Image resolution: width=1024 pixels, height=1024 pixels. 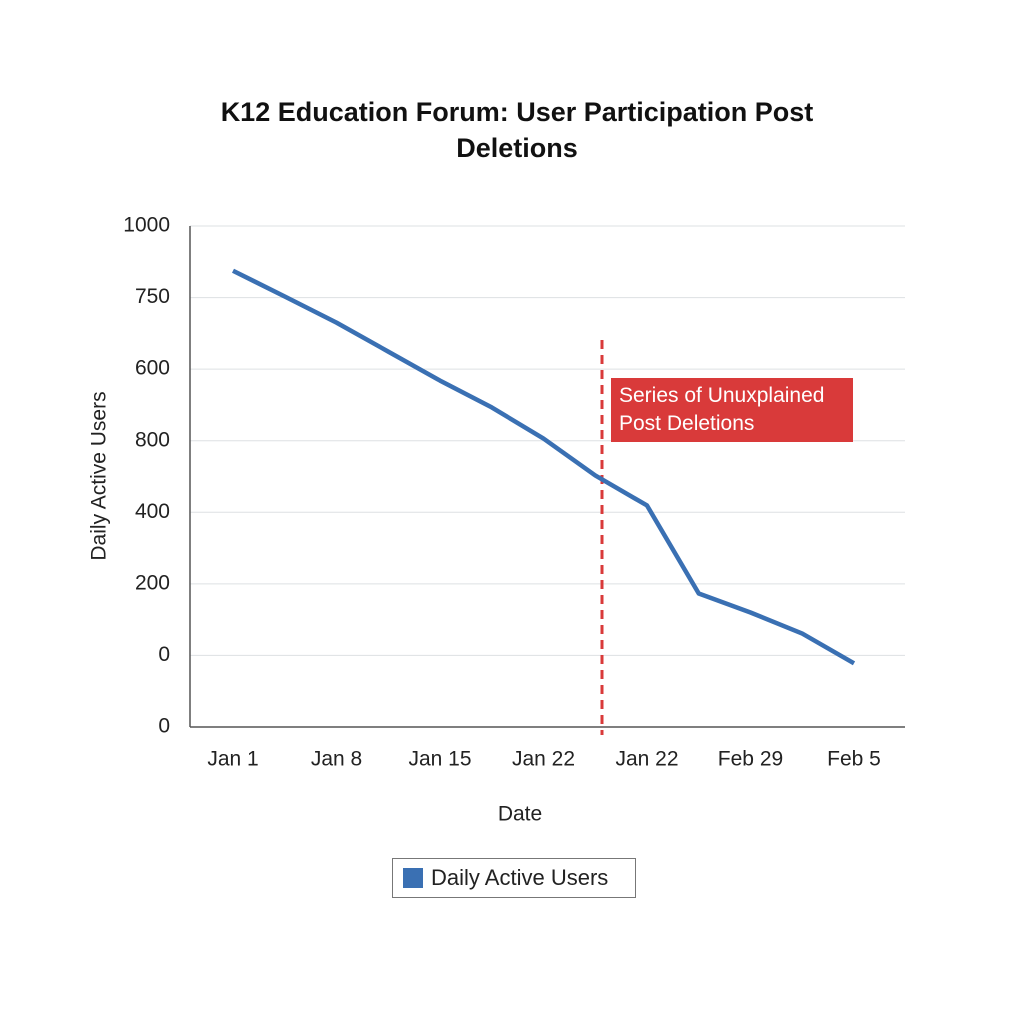 What do you see at coordinates (439, 759) in the screenshot?
I see `x-tick-label: Jan 15` at bounding box center [439, 759].